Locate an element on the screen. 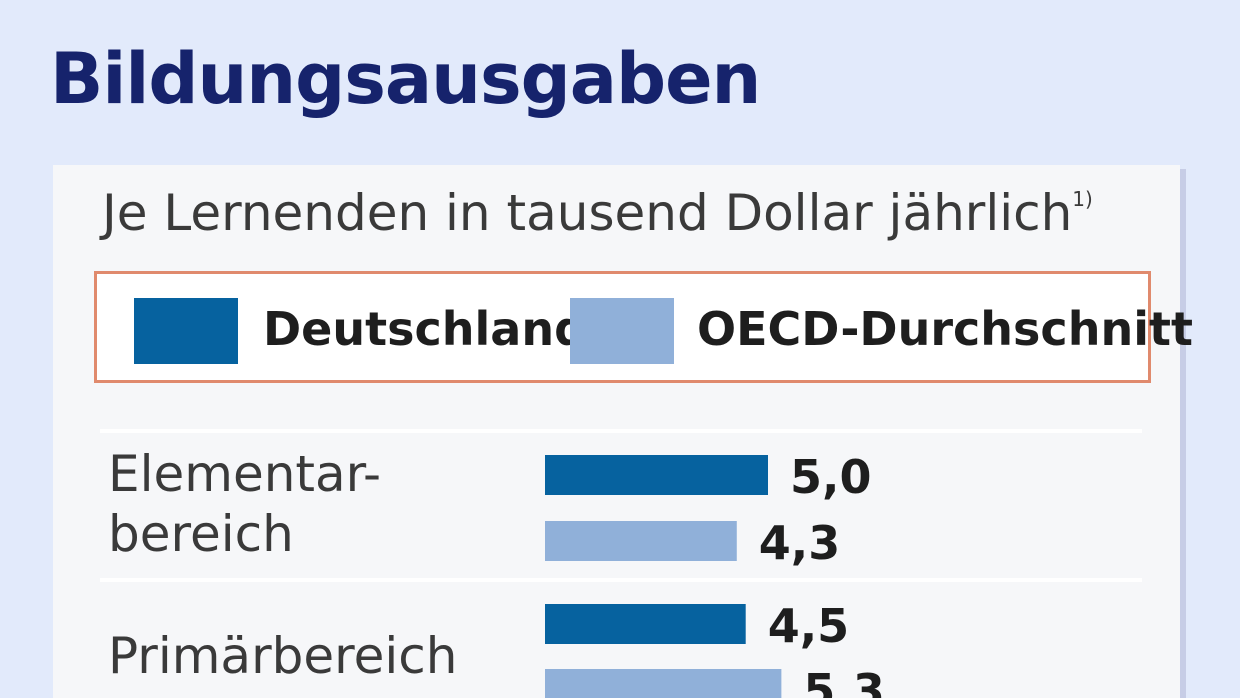 The image size is (1240, 698). legend-label-oecd: OECD-Durchschnitt is located at coordinates (945, 329).